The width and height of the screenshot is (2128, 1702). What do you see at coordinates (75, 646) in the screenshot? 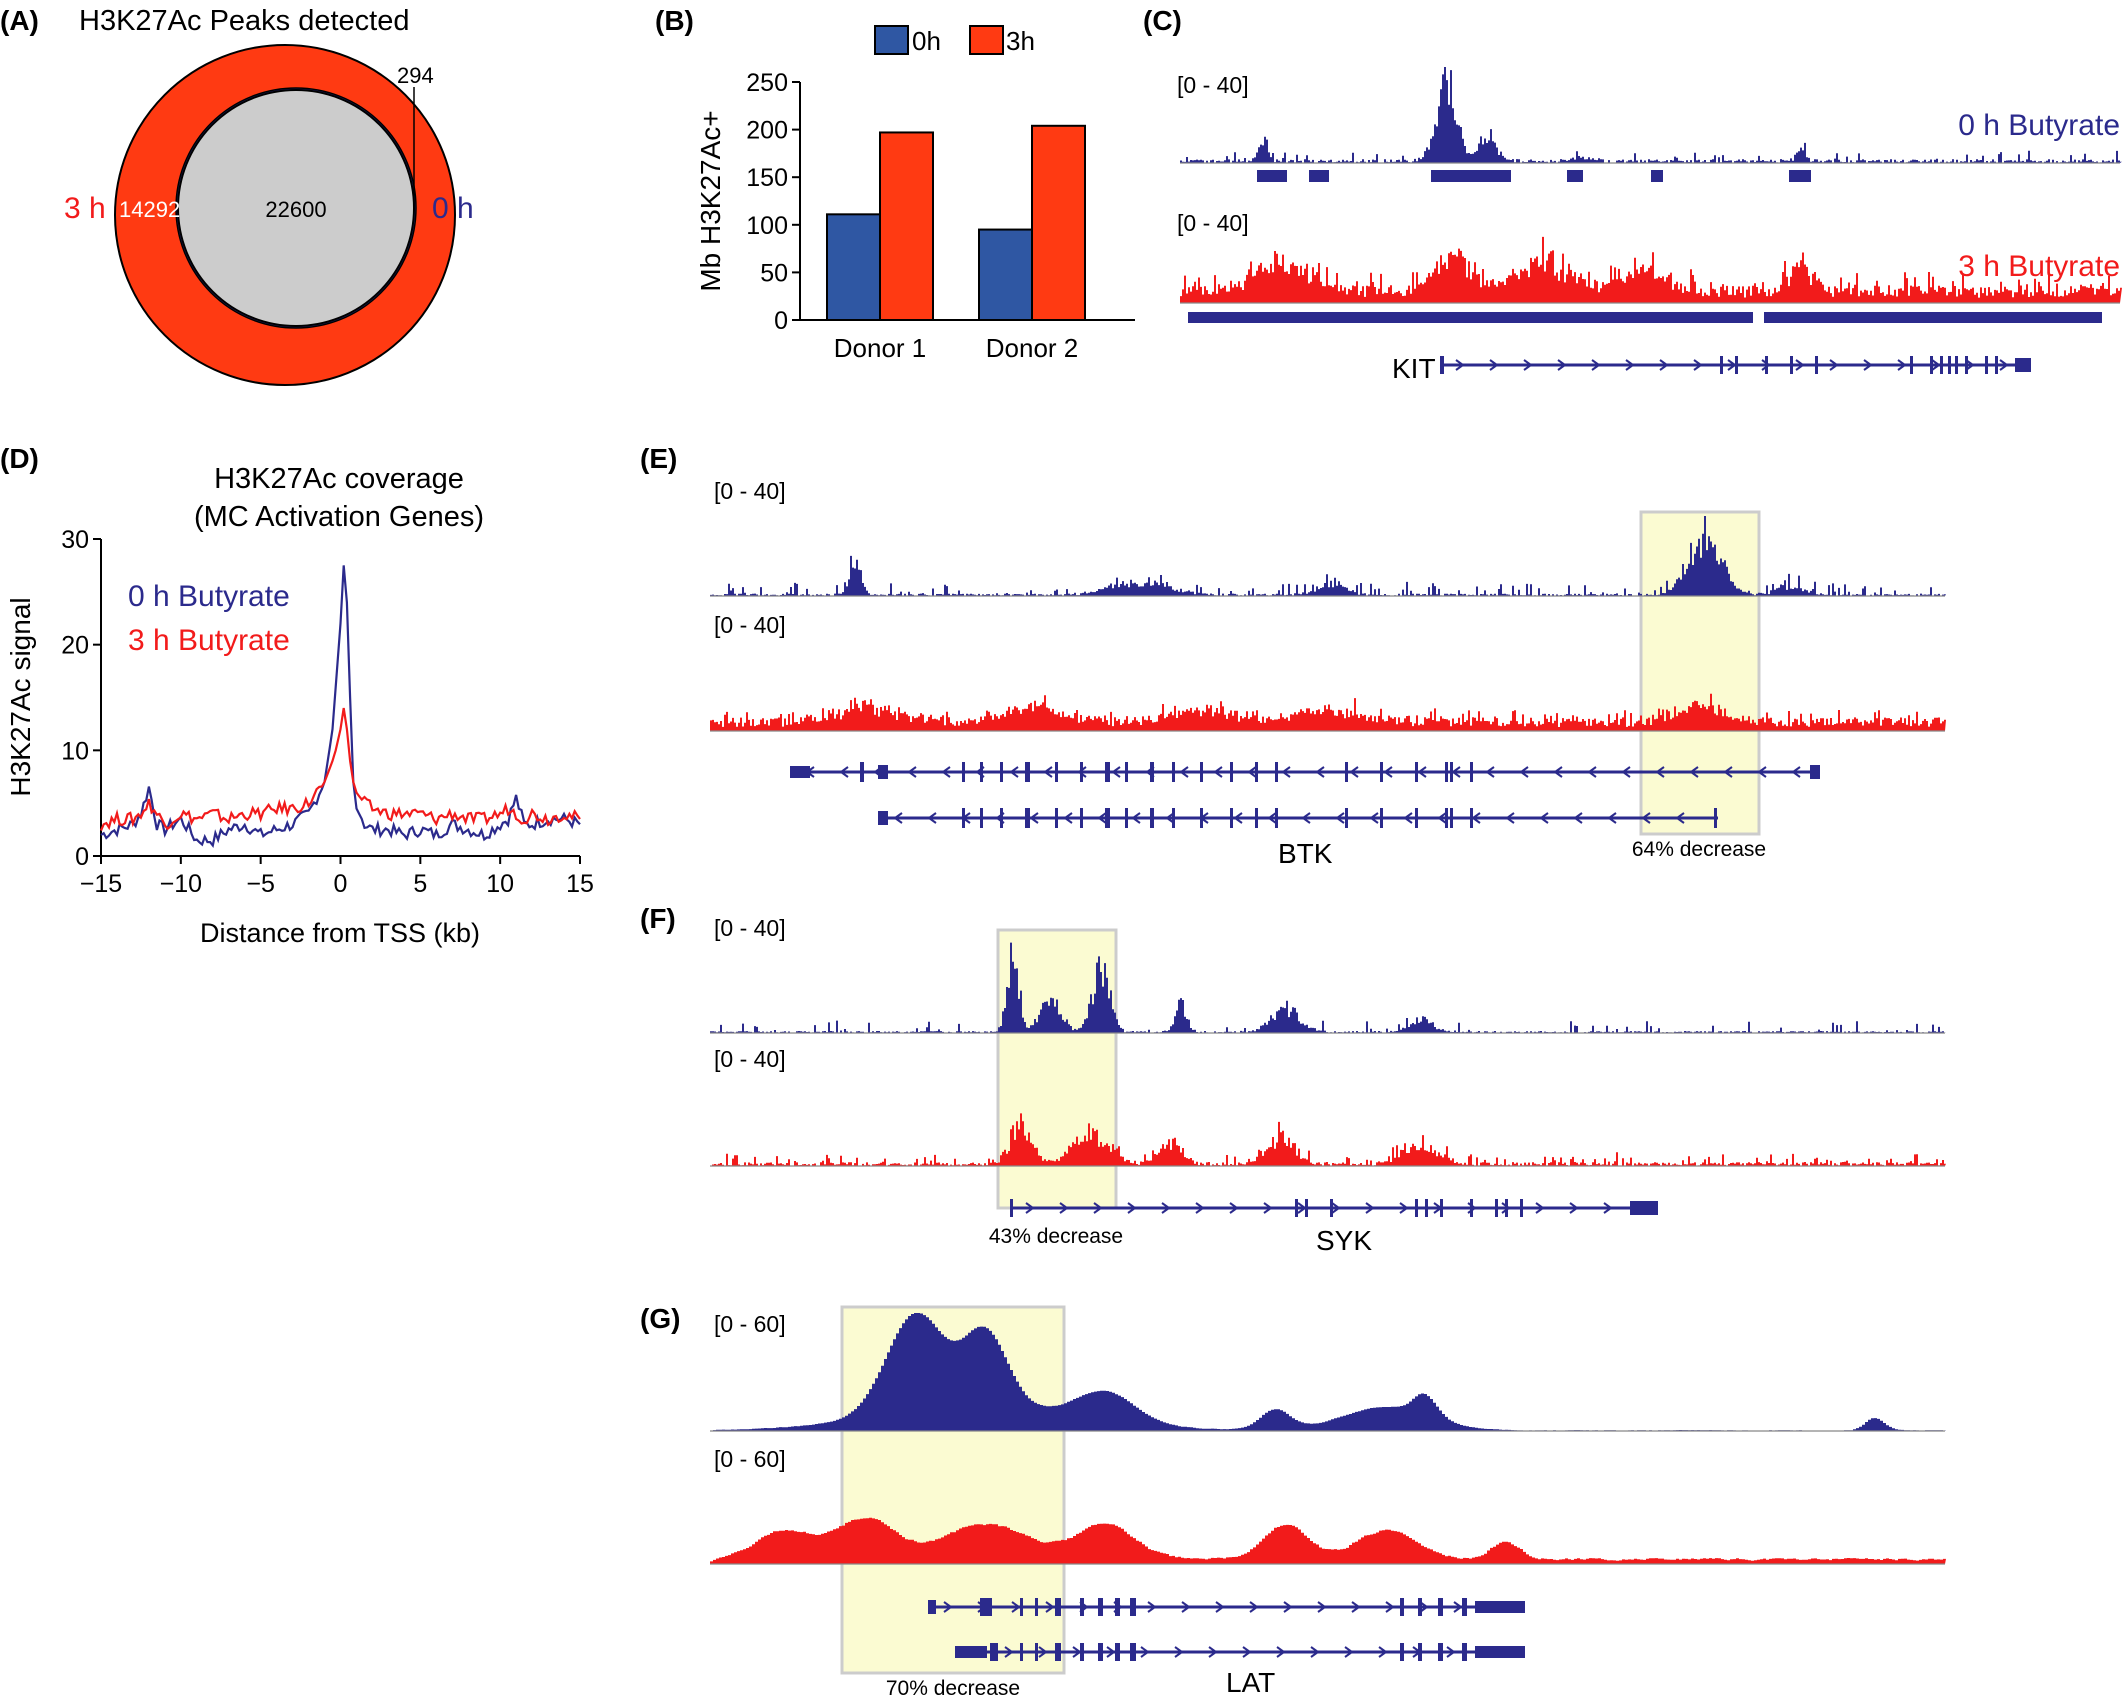
I see `y-tick-label: 20` at bounding box center [75, 646].